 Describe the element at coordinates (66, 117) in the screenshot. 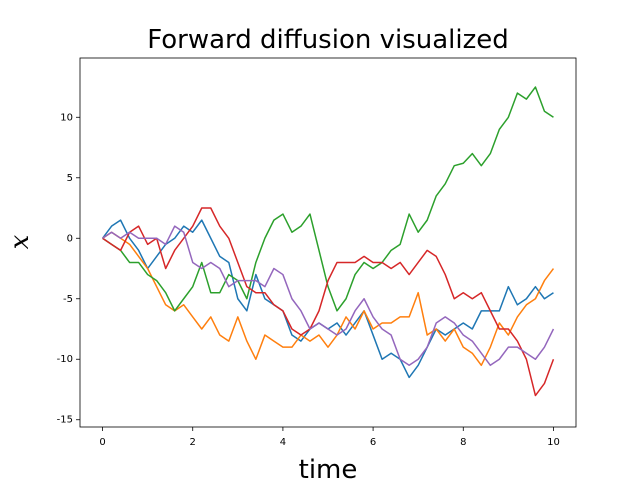

I see `y-tick-label: 10` at that location.